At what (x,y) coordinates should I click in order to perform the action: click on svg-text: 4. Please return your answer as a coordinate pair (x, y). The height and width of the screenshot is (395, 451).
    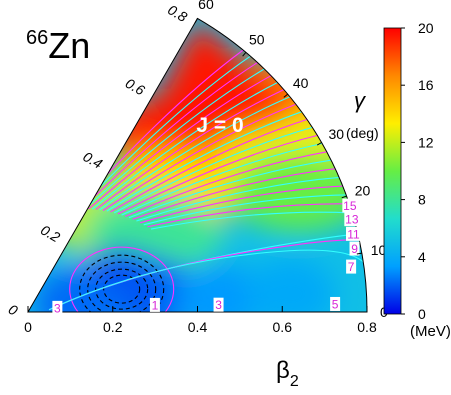
    Looking at the image, I should click on (422, 257).